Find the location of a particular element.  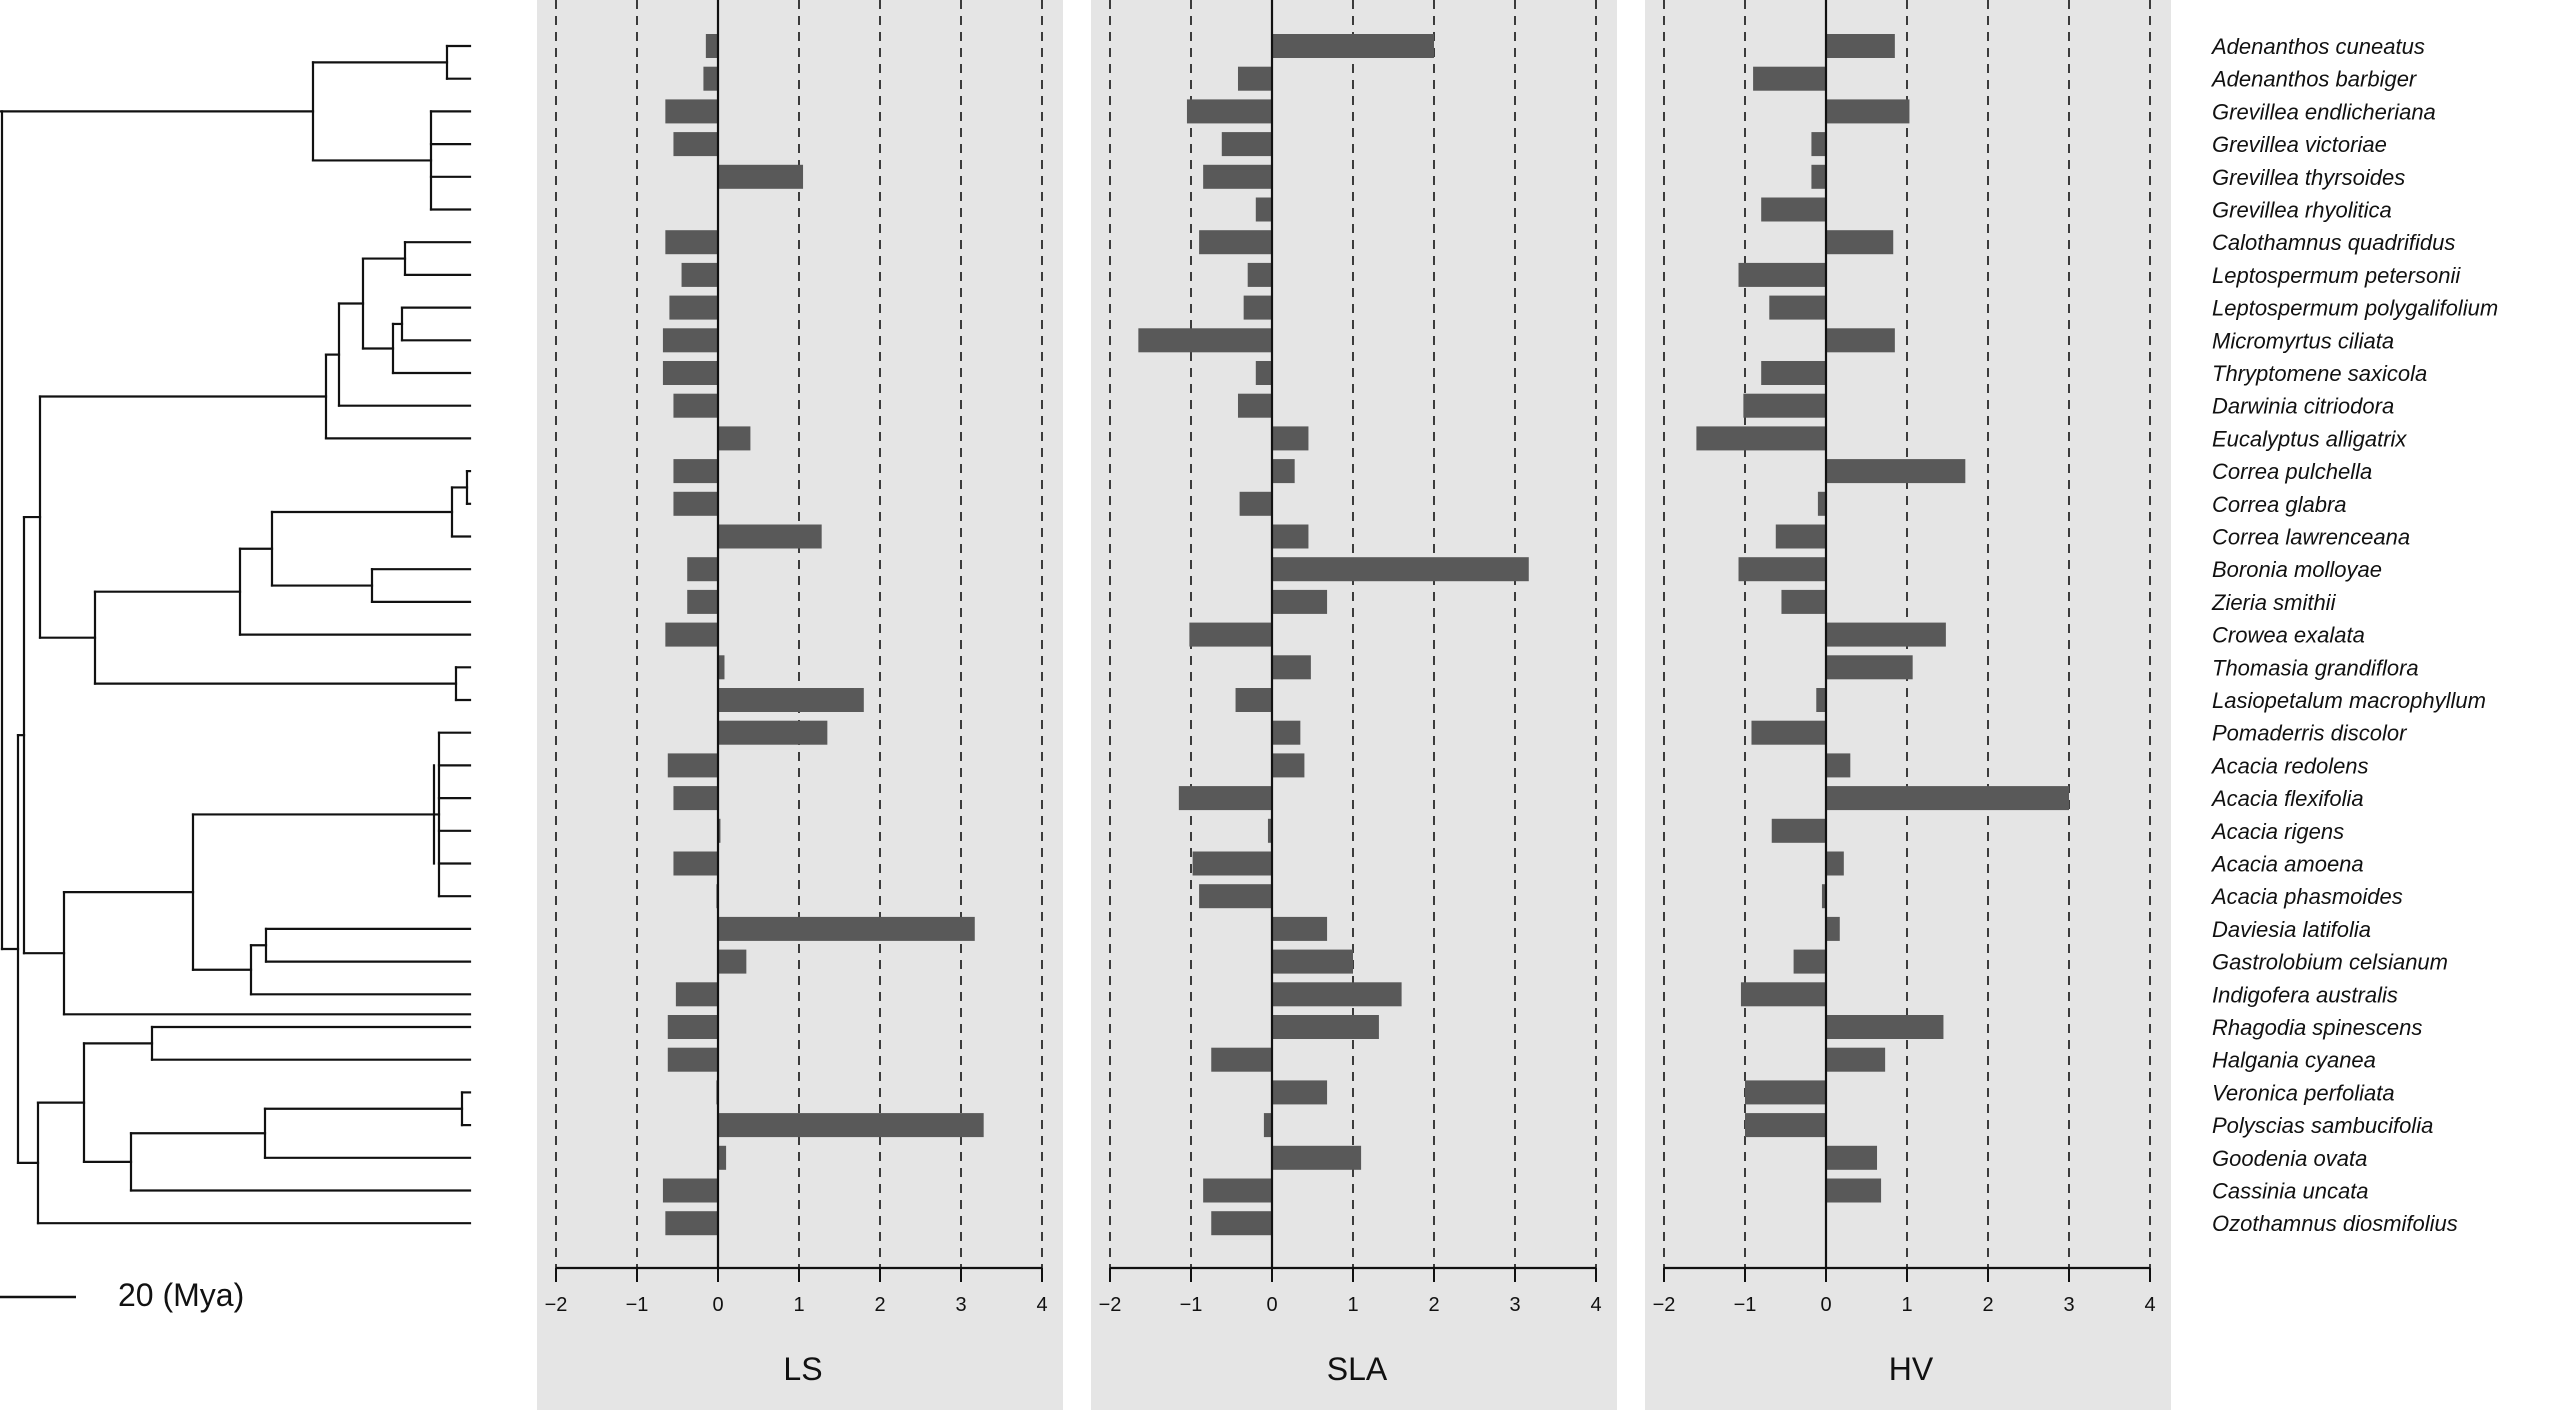

species-label: Correa pulchella is located at coordinates (2292, 471).